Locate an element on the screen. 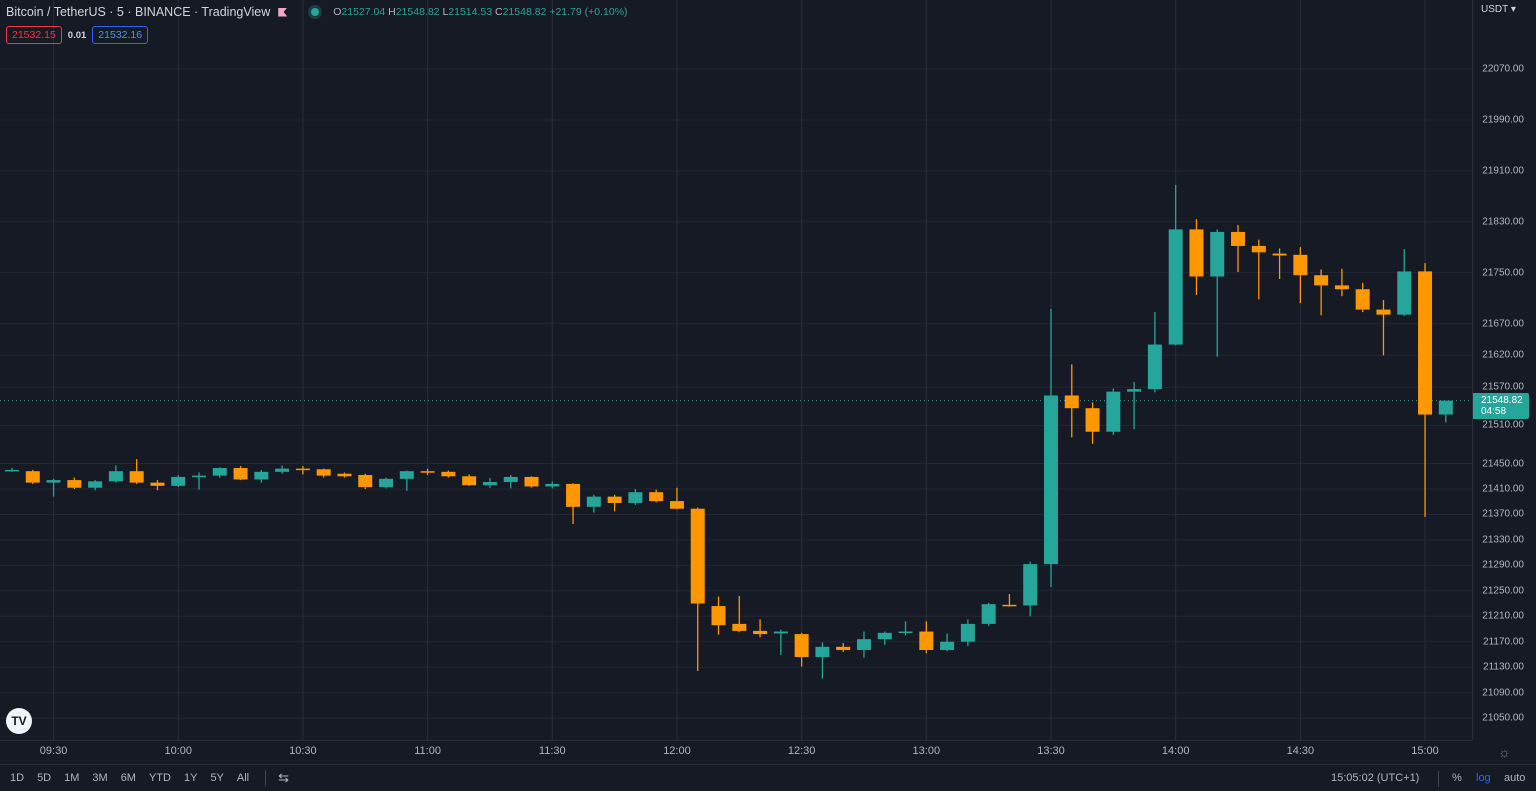 This screenshot has width=1536, height=791. buy-button: 21532.16 is located at coordinates (120, 35).